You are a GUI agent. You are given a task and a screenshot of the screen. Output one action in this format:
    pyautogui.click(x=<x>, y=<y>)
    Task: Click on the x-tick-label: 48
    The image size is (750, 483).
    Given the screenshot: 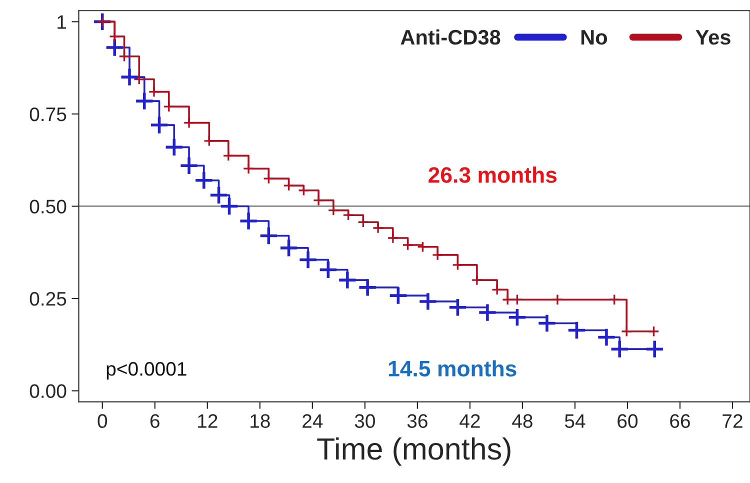 What is the action you would take?
    pyautogui.click(x=522, y=421)
    